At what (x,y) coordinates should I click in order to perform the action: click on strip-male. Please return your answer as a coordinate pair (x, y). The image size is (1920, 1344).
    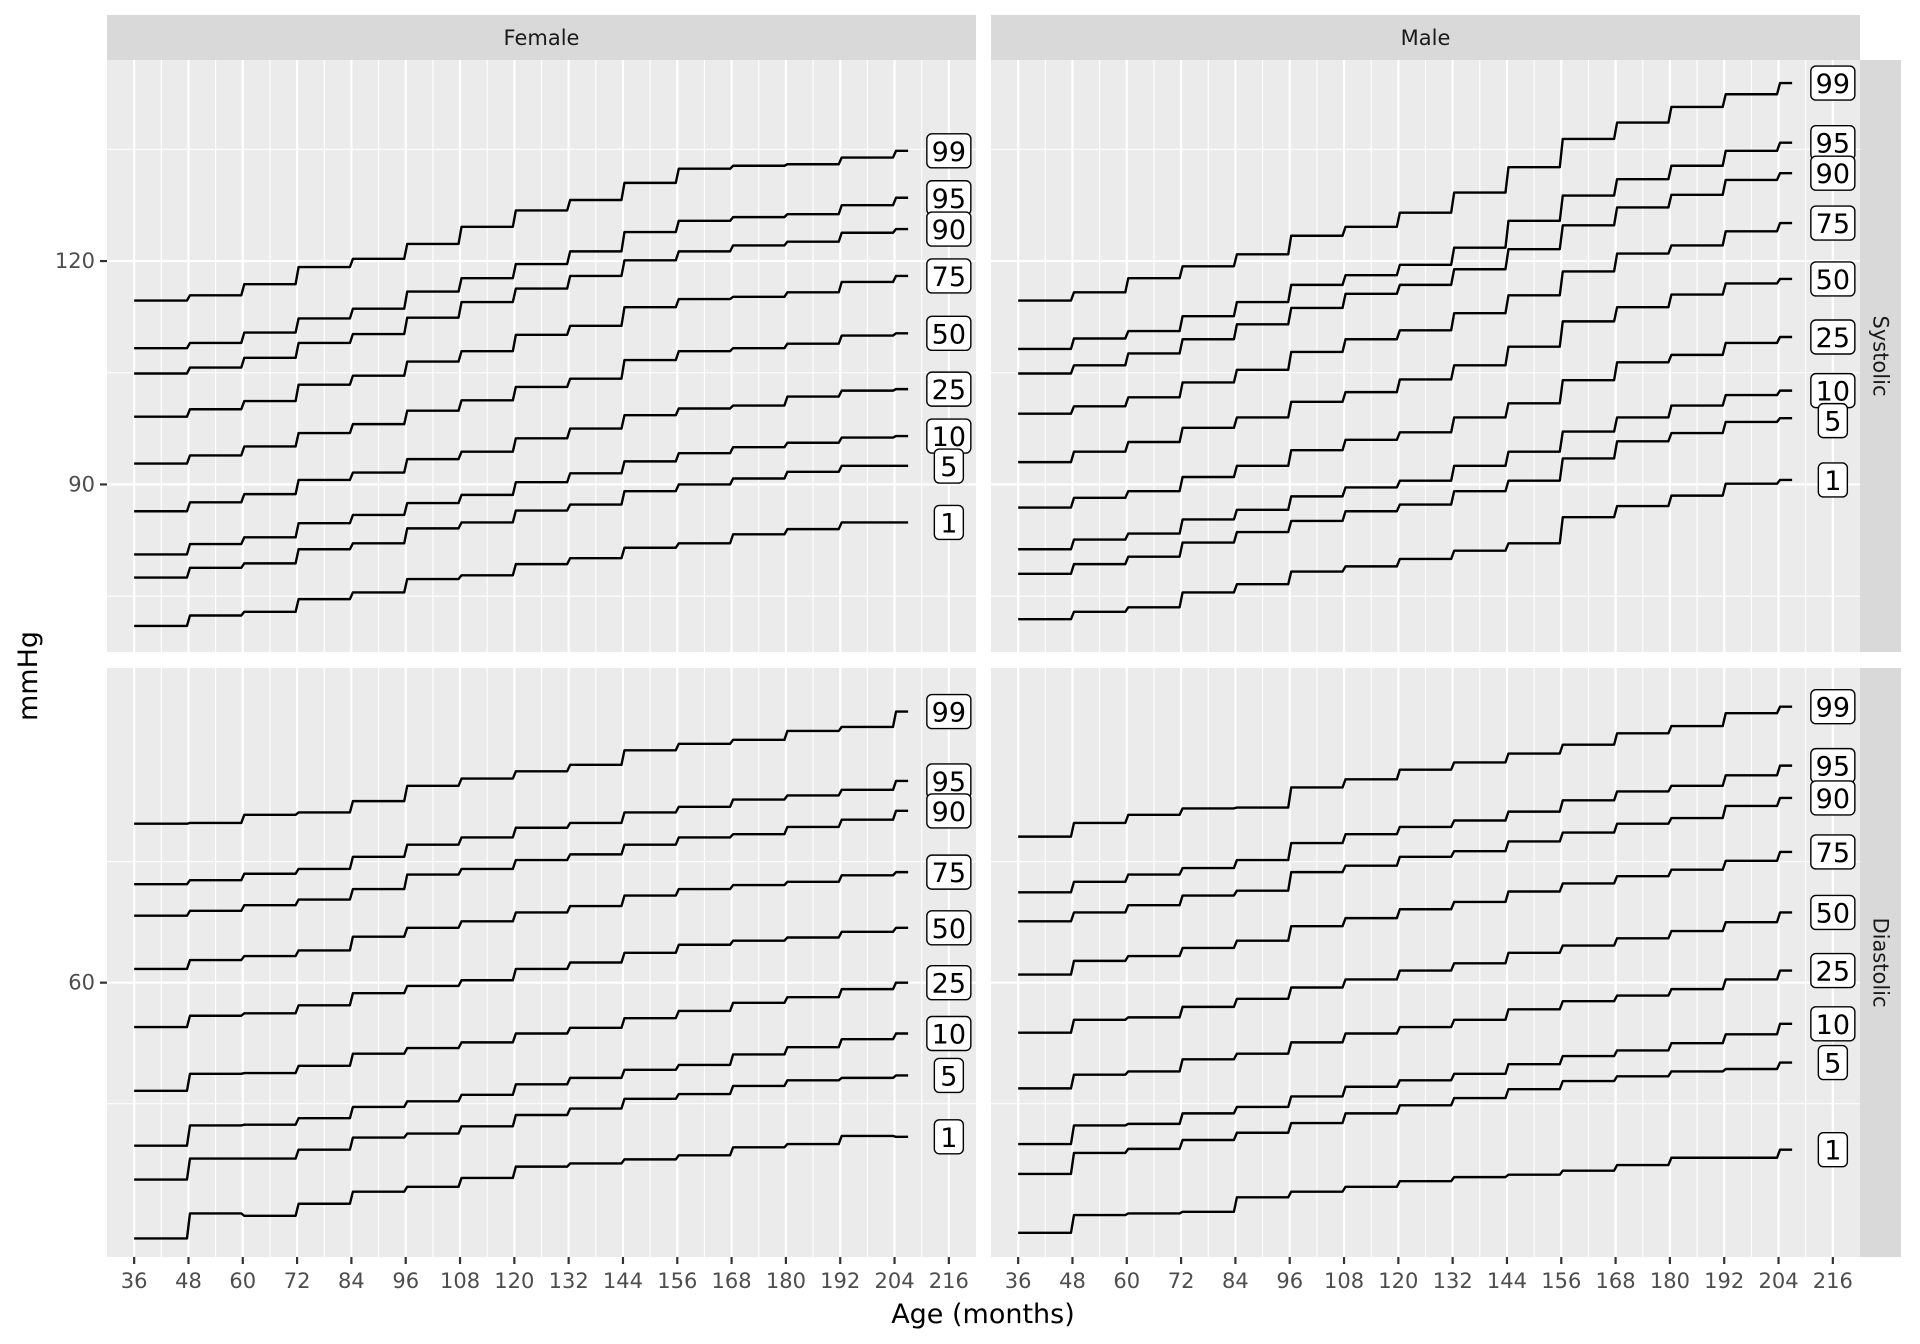
    Looking at the image, I should click on (1425, 37).